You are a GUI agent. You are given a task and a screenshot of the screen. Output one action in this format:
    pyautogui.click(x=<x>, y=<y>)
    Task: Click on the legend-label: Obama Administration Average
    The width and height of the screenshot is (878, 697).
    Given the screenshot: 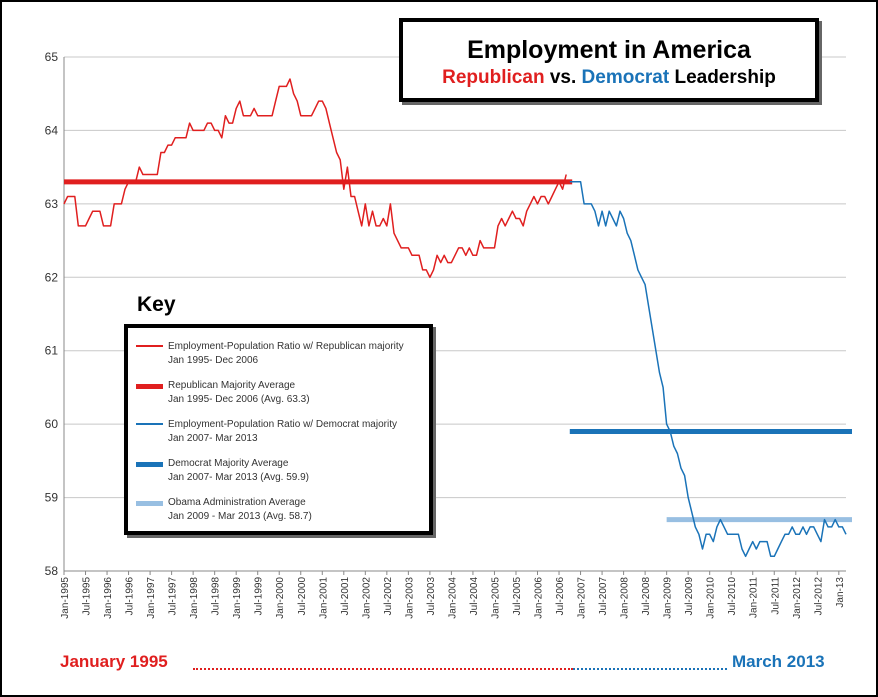 What is the action you would take?
    pyautogui.click(x=237, y=502)
    